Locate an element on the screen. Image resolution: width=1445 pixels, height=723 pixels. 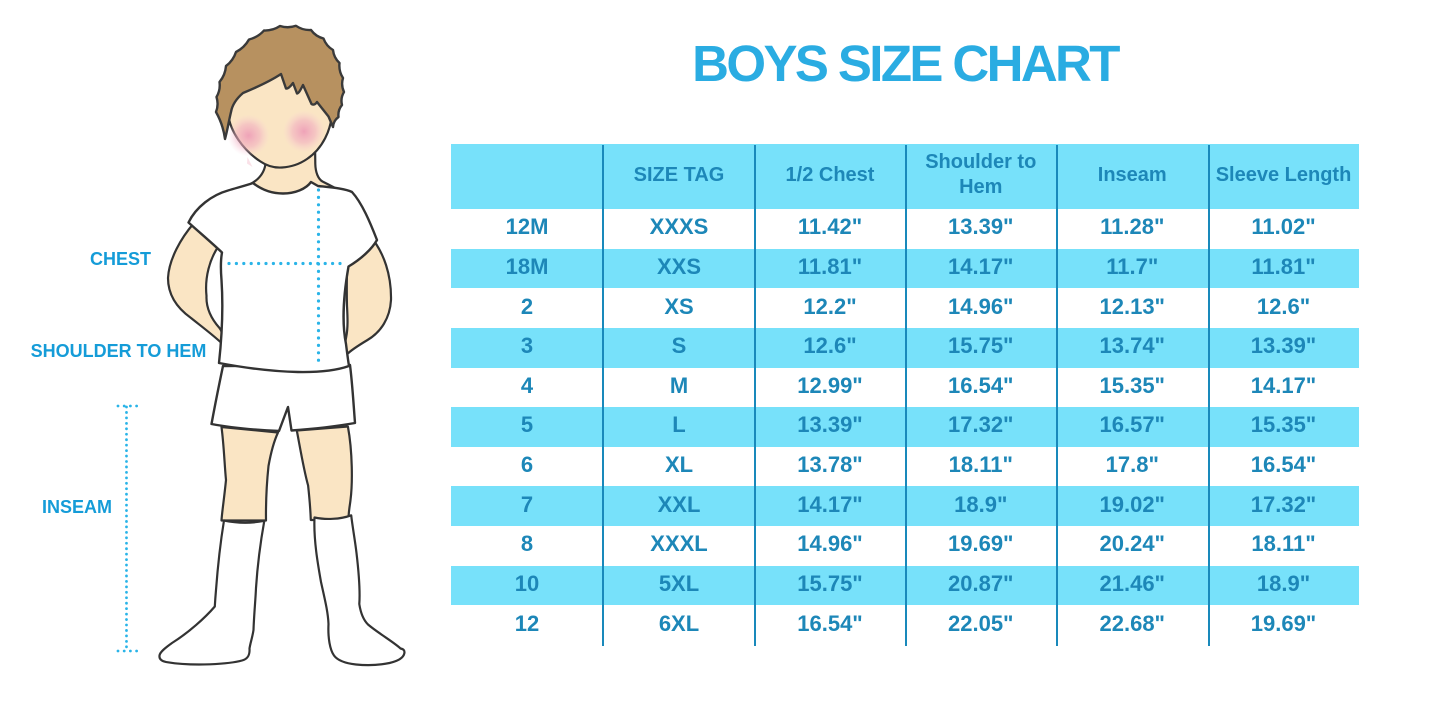
svg-text: SHOULDER TO HEM is located at coordinates (119, 351).